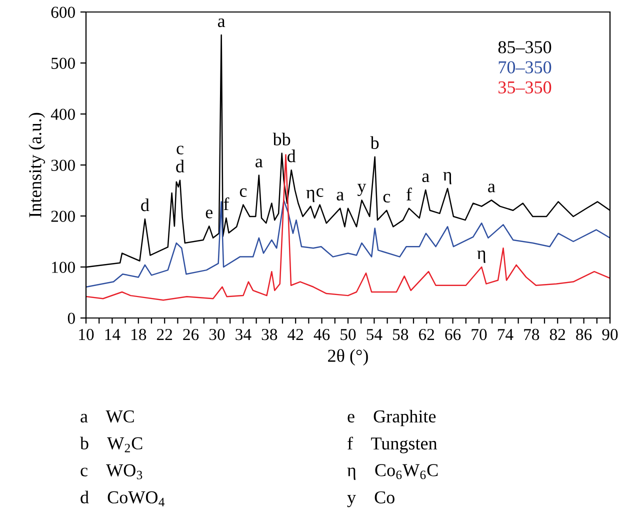 This screenshot has height=511, width=622. What do you see at coordinates (63, 216) in the screenshot?
I see `y-tick-label: 200` at bounding box center [63, 216].